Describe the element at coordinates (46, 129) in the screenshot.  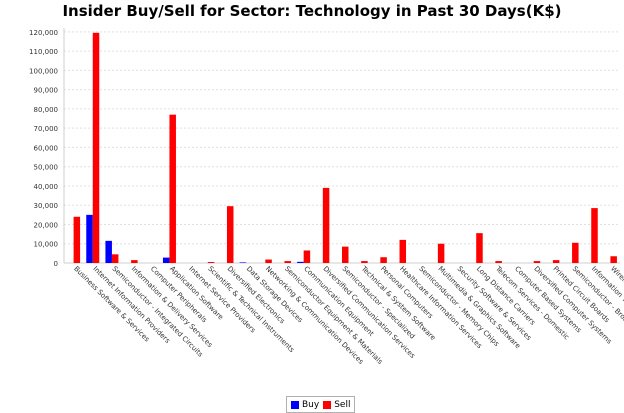
I see `y-tick-label: 70,000` at that location.